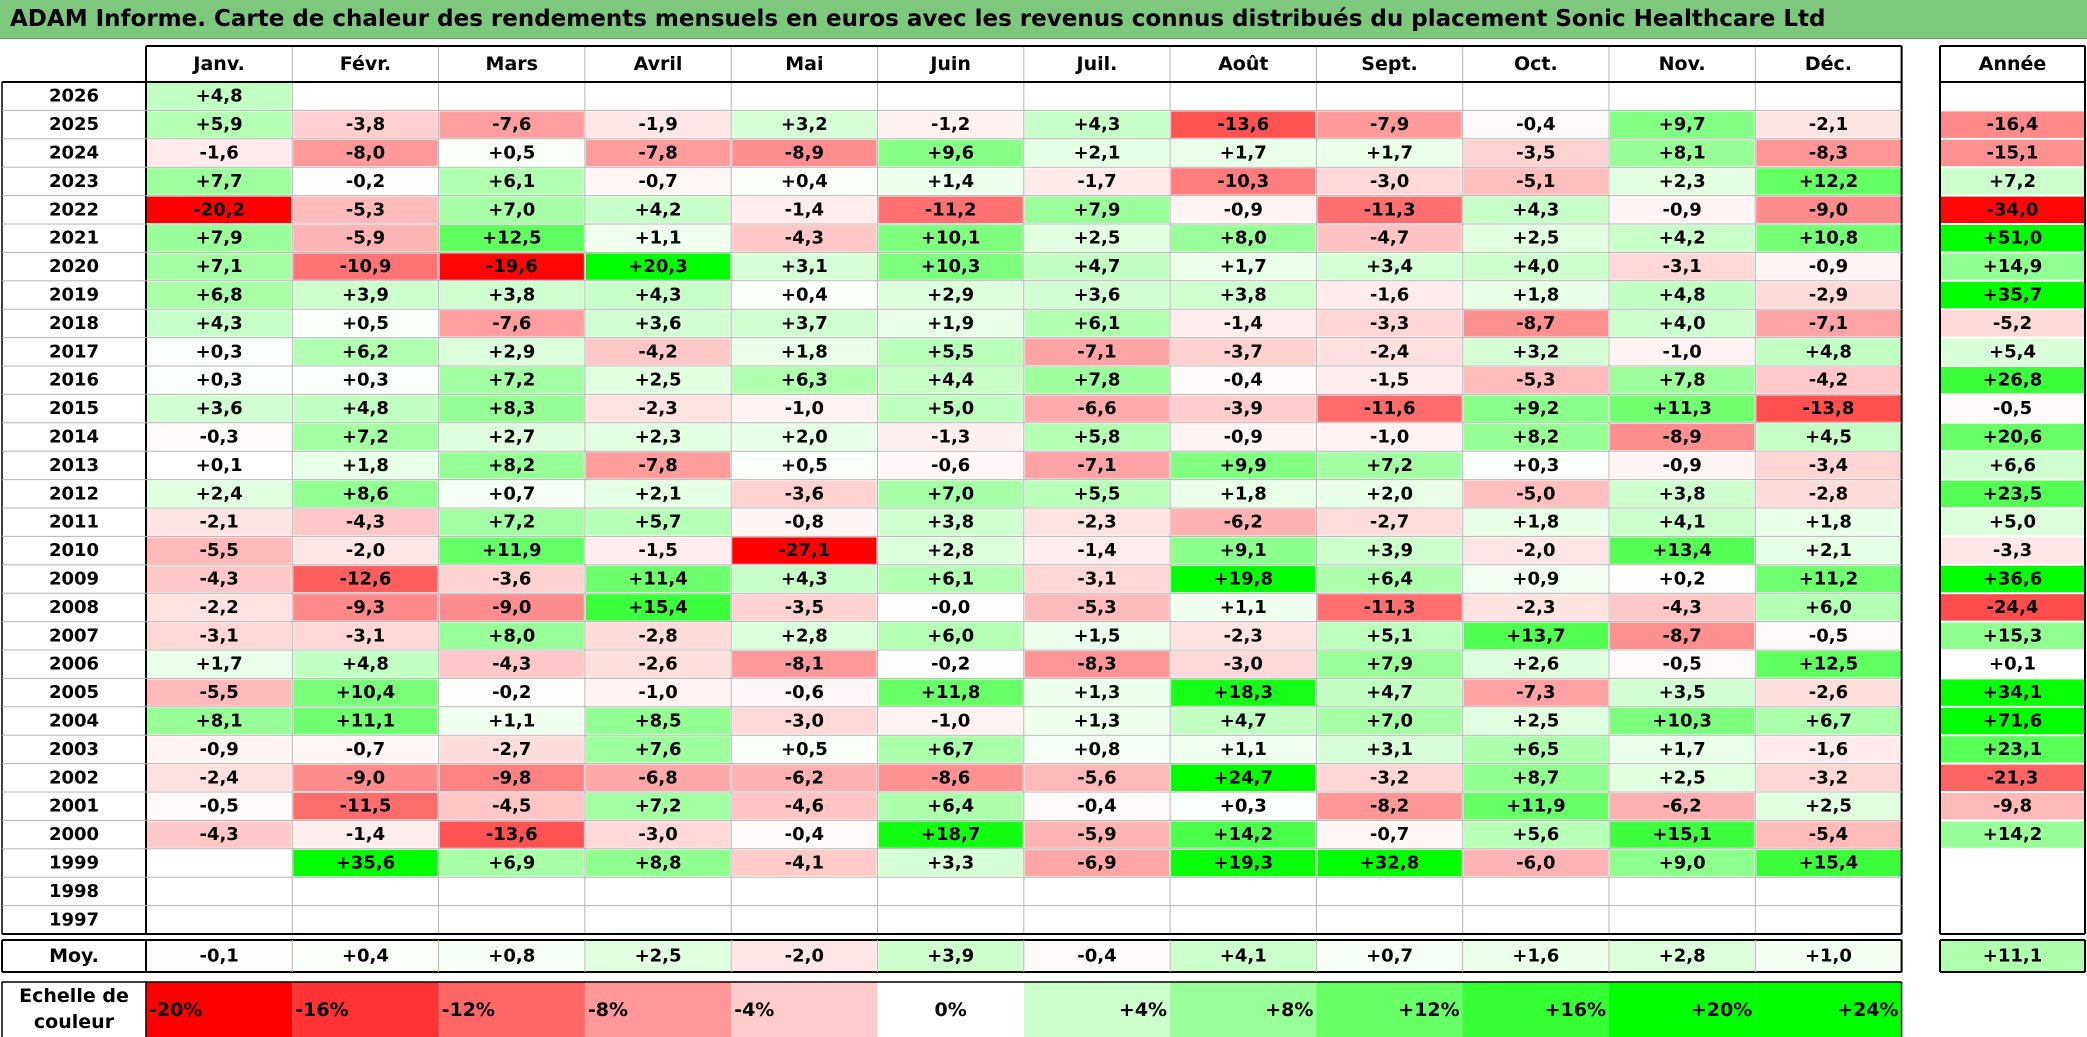  I want to click on month-header: Févr., so click(365, 64).